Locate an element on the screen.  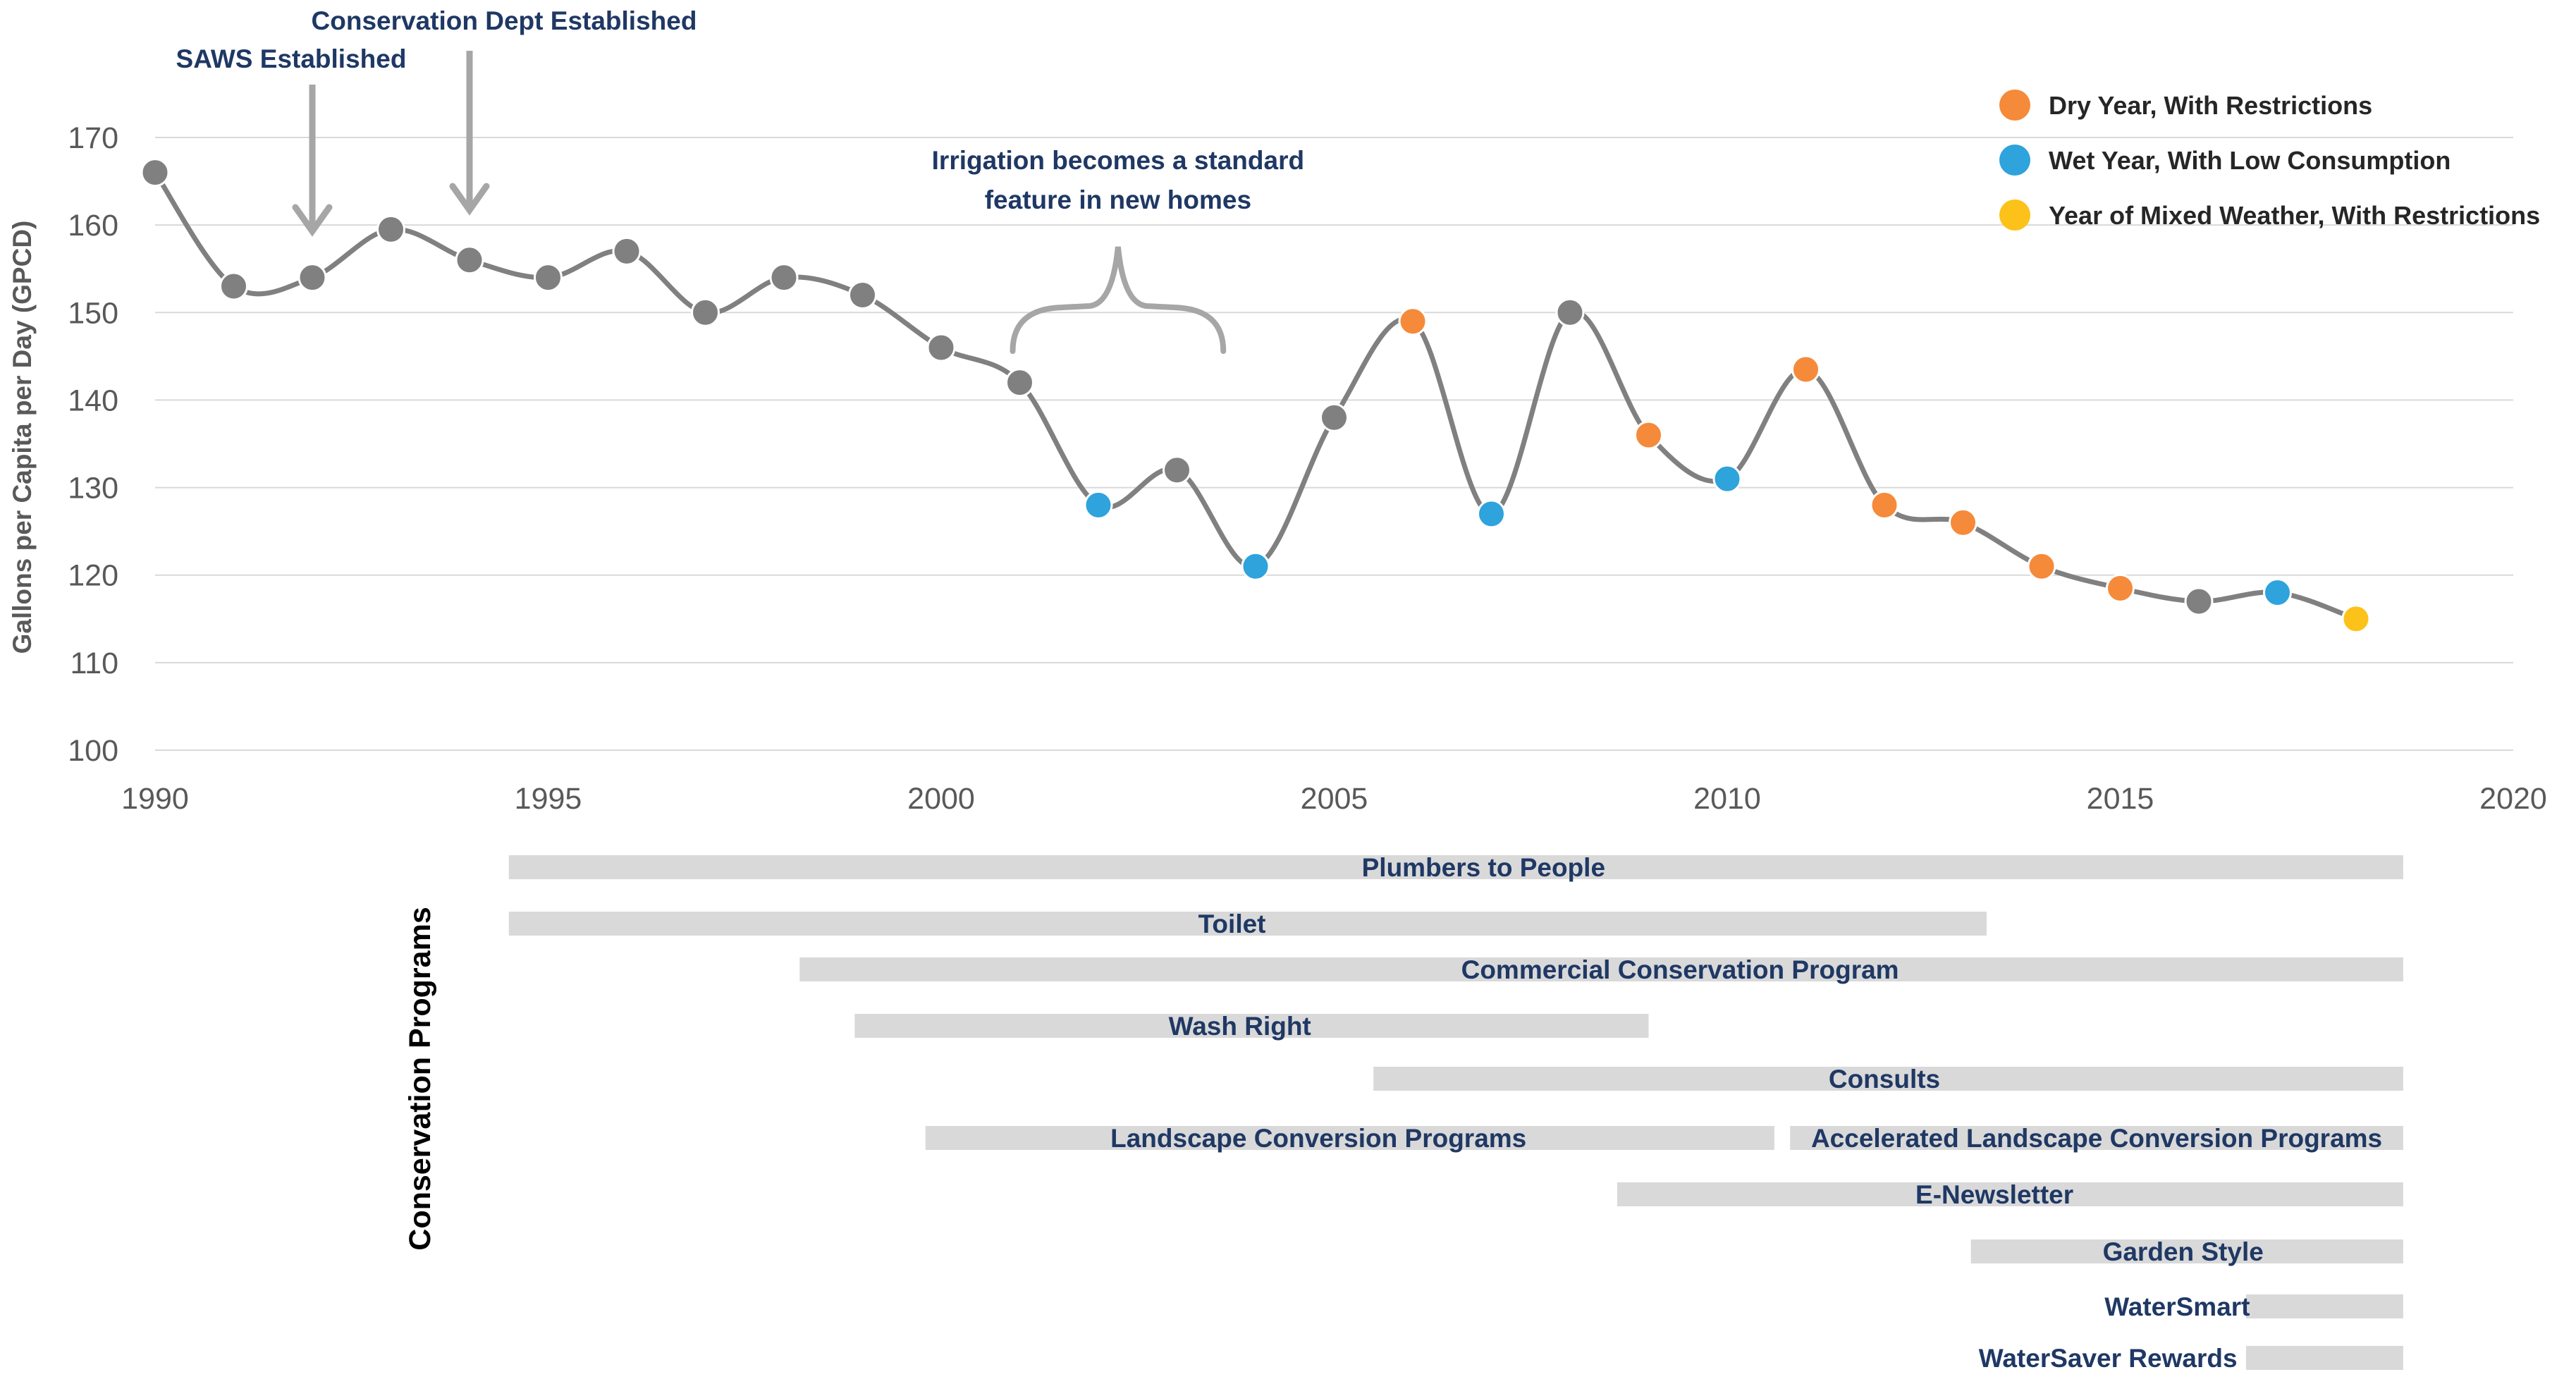
x-tick-label: 2010 is located at coordinates (1727, 799).